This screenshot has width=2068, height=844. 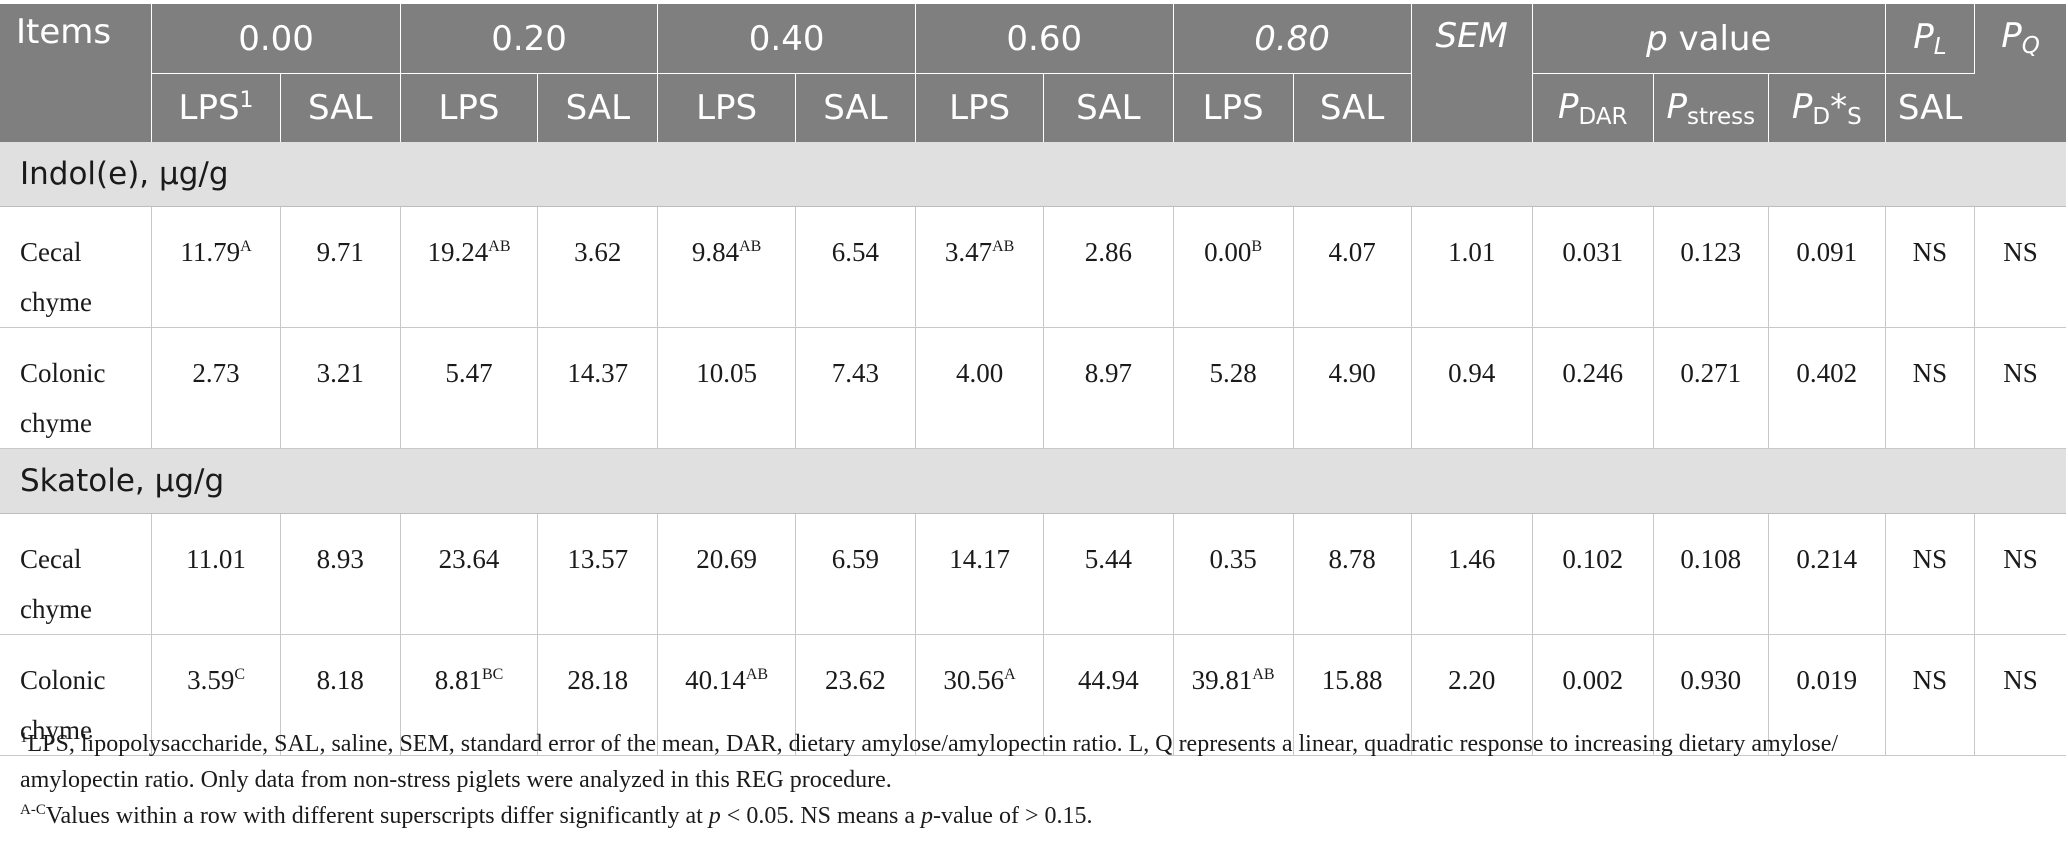 I want to click on table-cell: 0.031, so click(x=1593, y=267).